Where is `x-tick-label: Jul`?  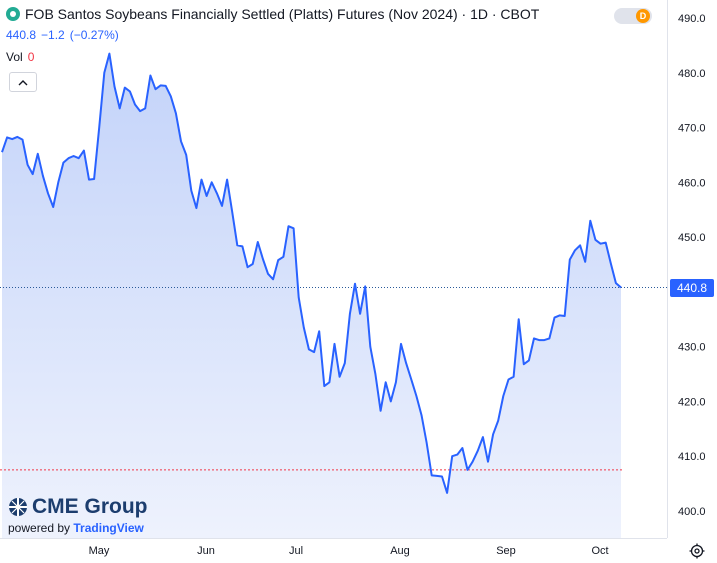 x-tick-label: Jul is located at coordinates (296, 551).